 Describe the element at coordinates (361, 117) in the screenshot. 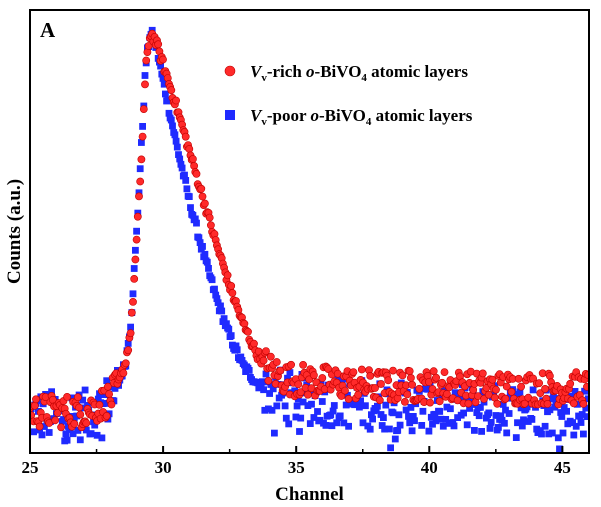

I see `legend-entry: Vv-poor o-BiVO4 atomic layers` at that location.